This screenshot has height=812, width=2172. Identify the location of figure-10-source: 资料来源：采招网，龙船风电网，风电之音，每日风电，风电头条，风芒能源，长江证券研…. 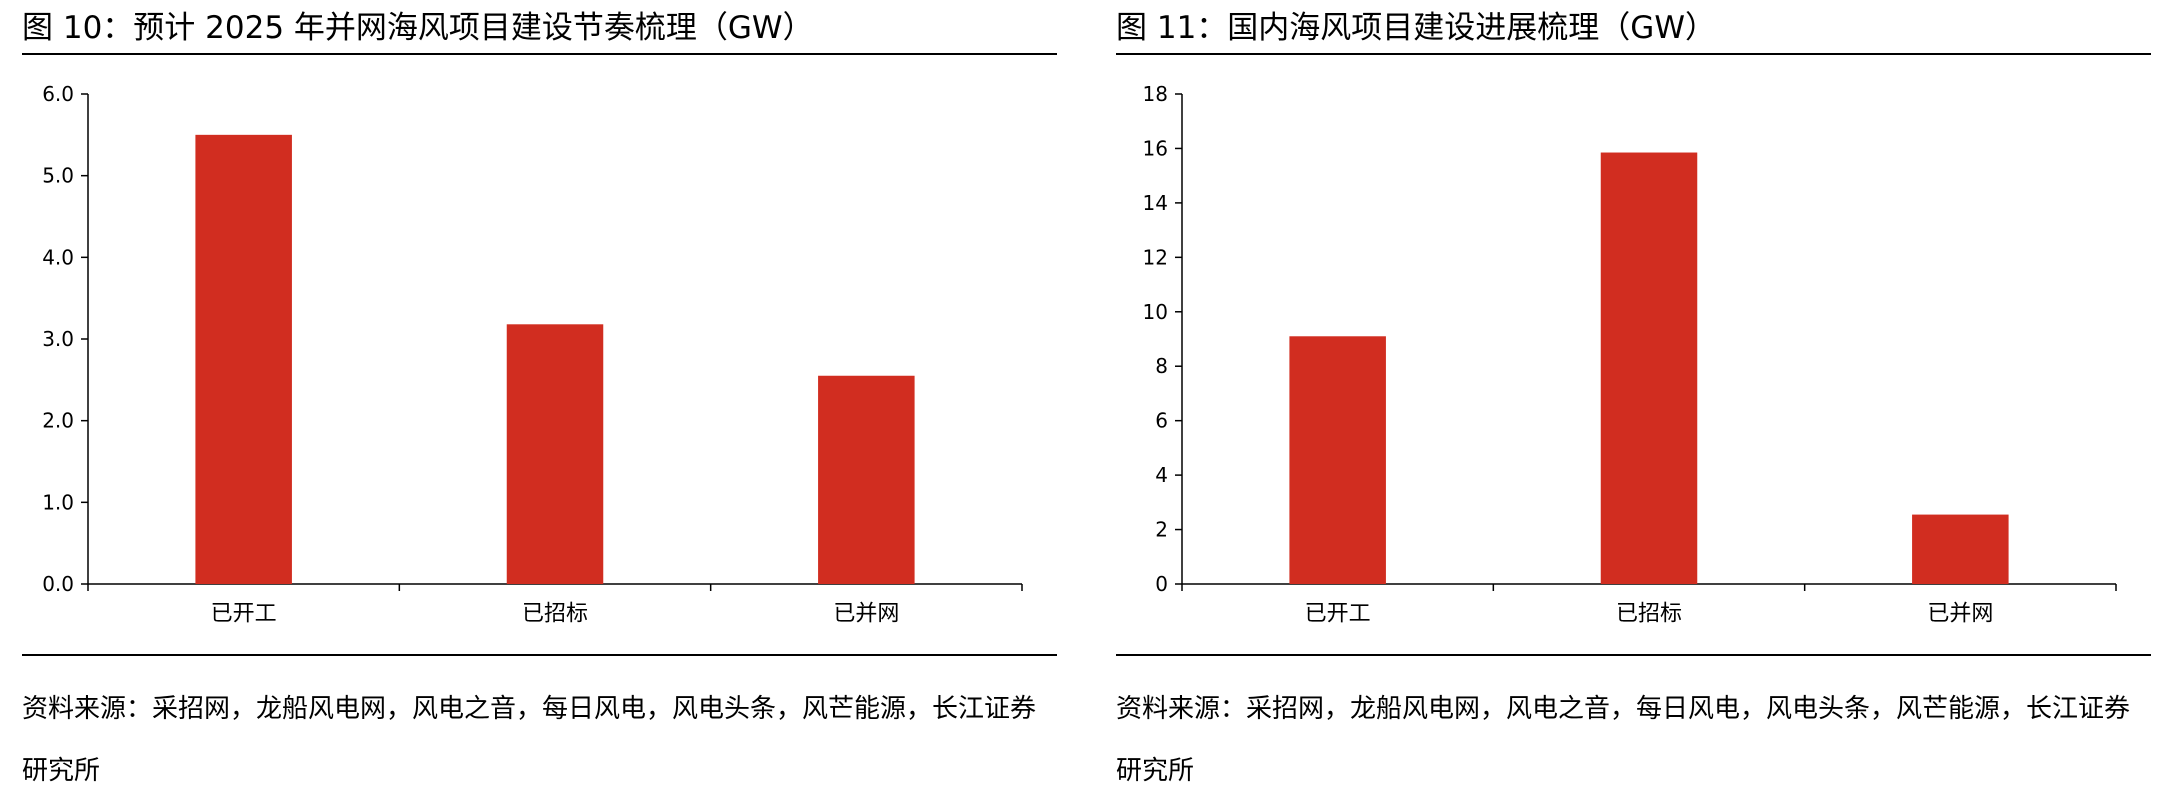
(529, 740).